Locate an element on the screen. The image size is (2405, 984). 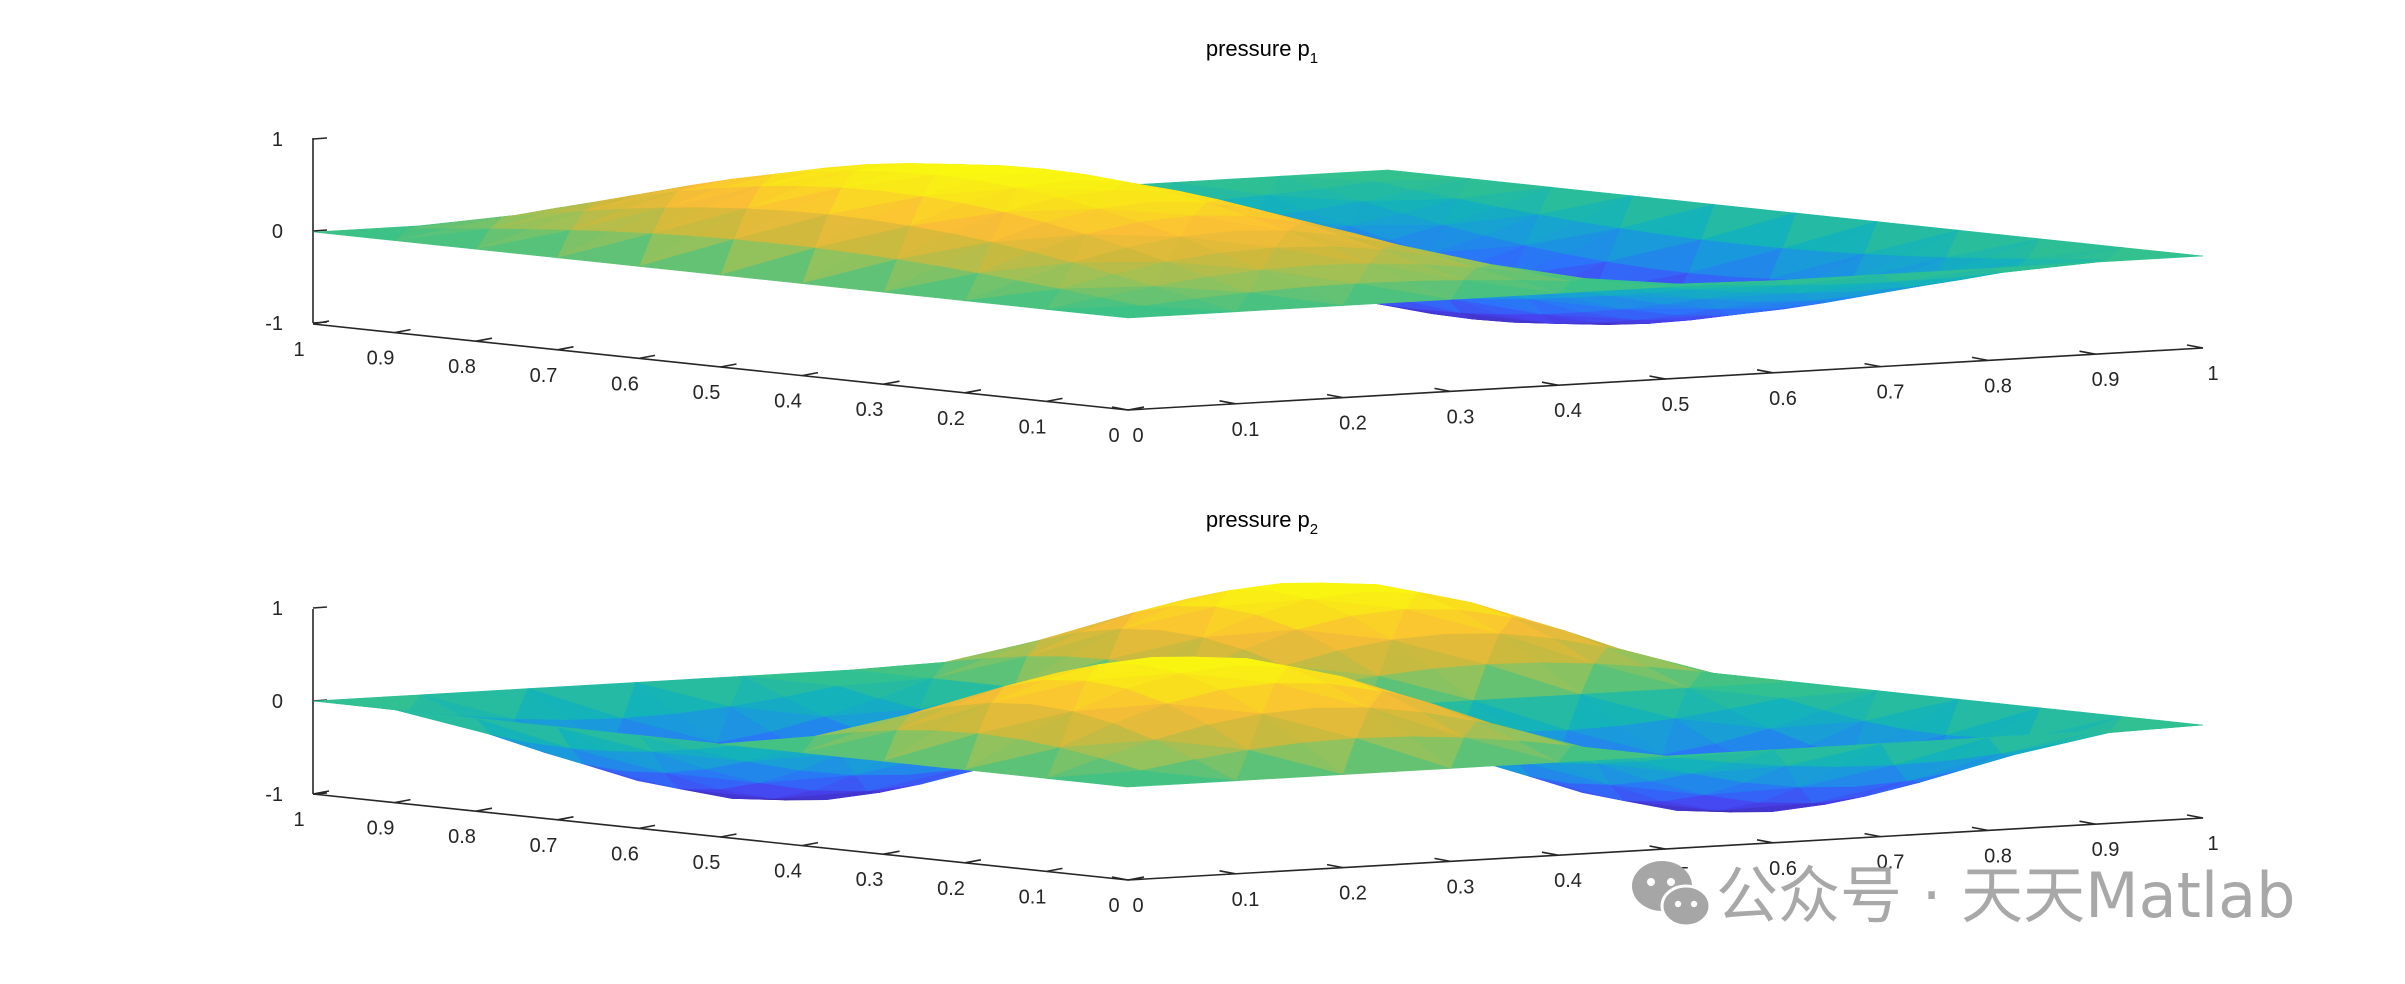
y-tick-label: 1 is located at coordinates (298, 820).